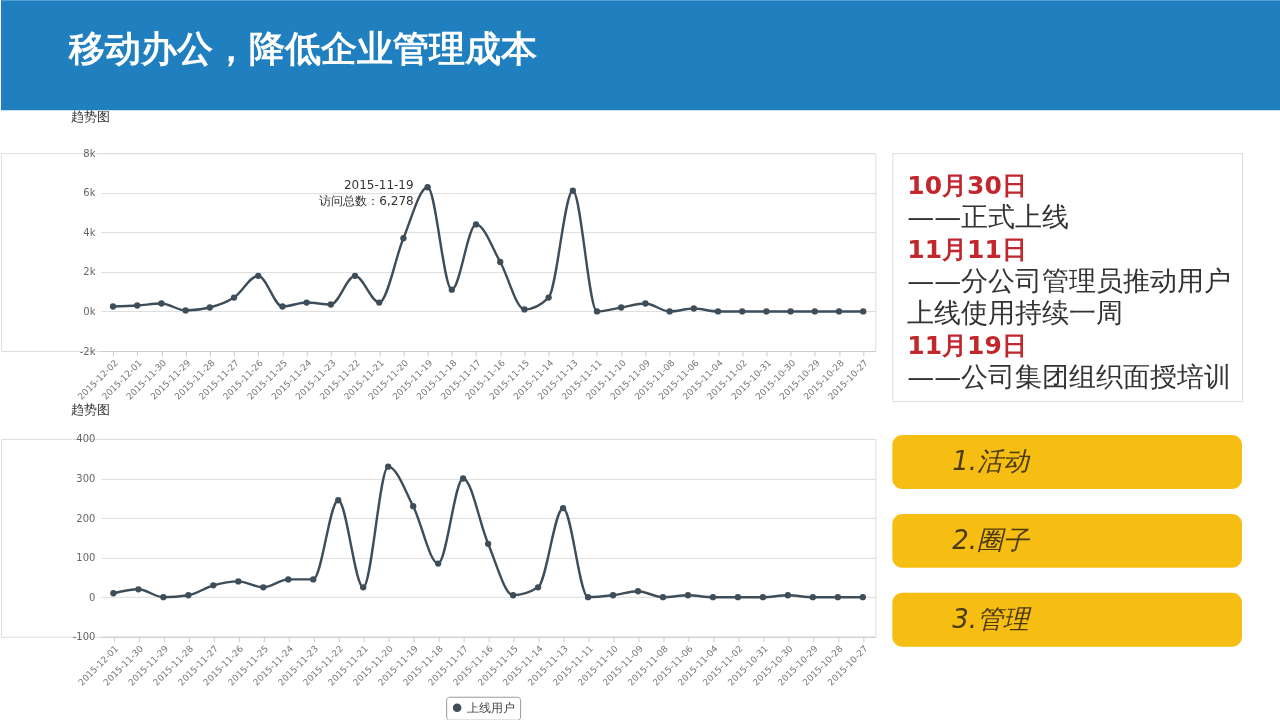  Describe the element at coordinates (491, 707) in the screenshot. I see `legend-label: 上线用户` at that location.